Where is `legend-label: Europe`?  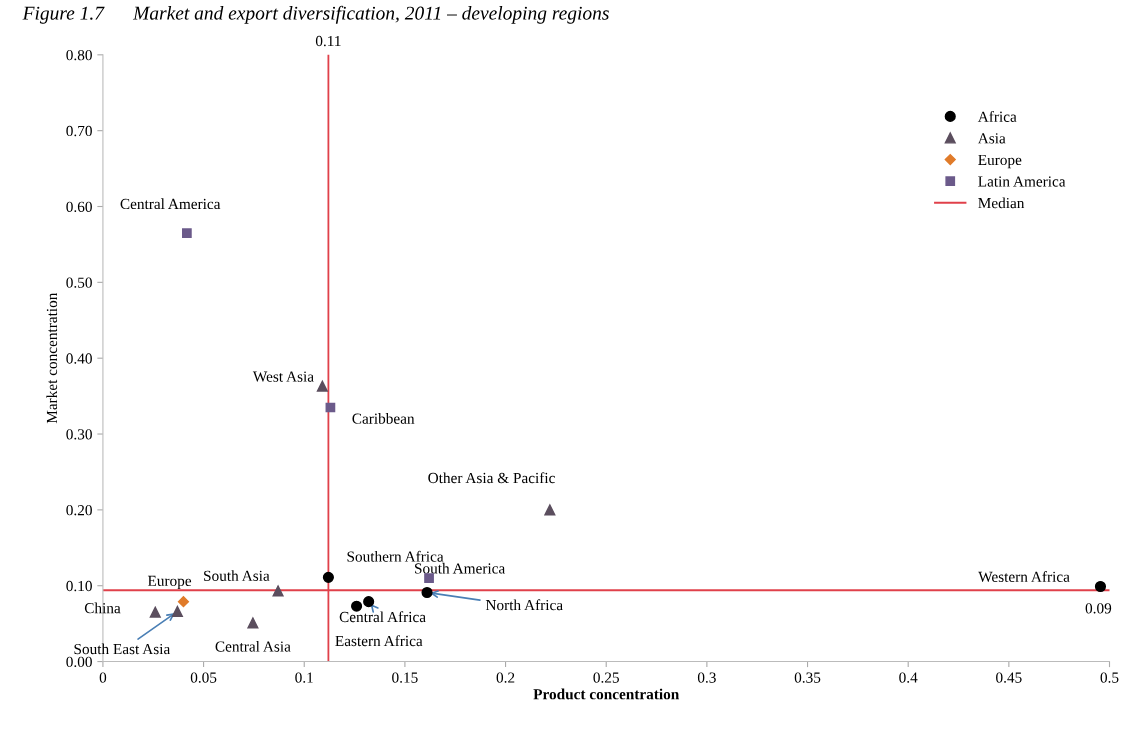 legend-label: Europe is located at coordinates (1000, 161).